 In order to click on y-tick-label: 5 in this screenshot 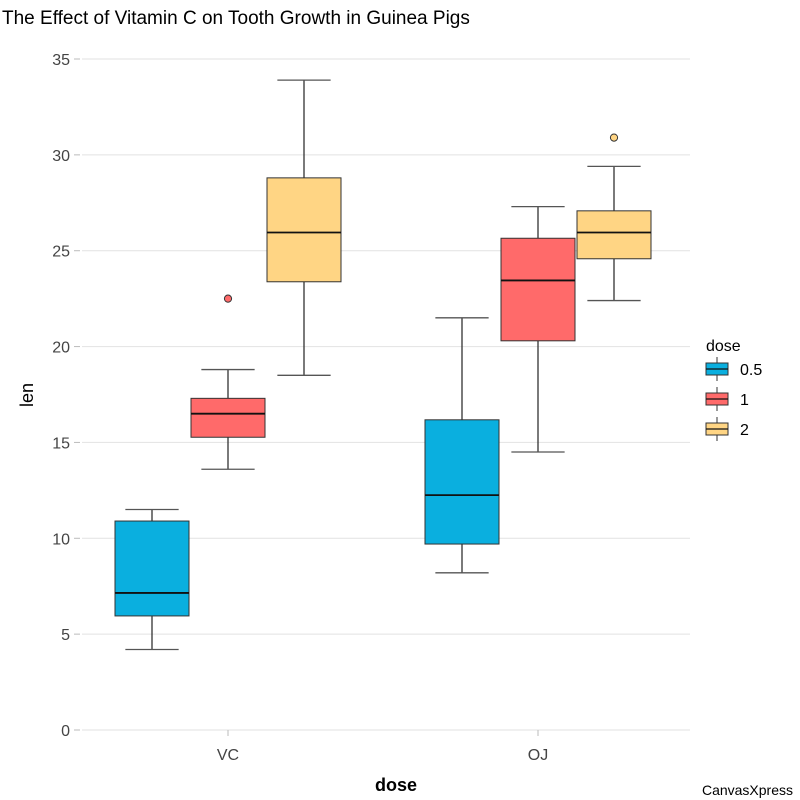, I will do `click(65, 635)`.